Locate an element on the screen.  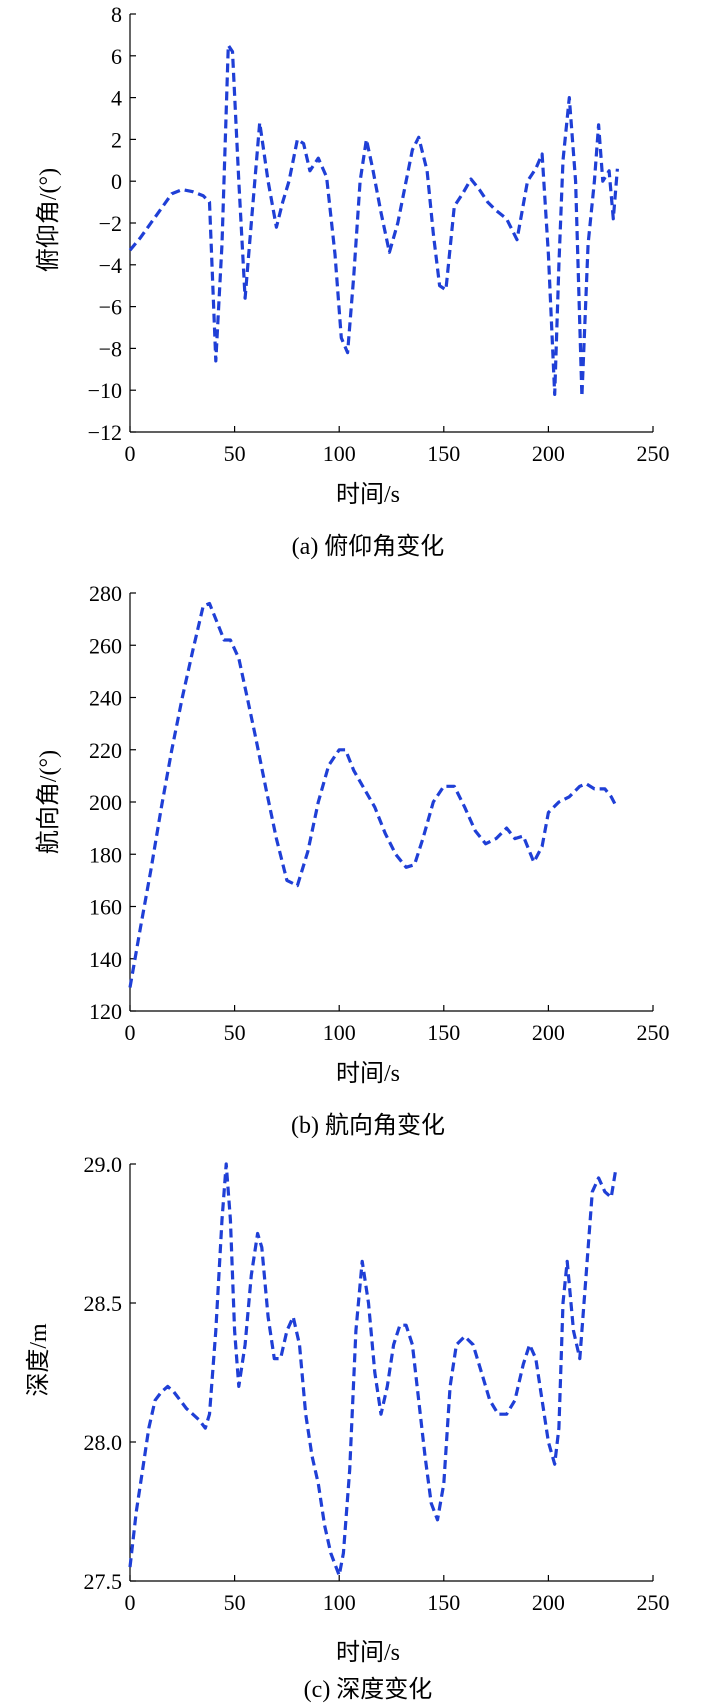
heading-chart-xlabel: 时间/s is located at coordinates (368, 1073).